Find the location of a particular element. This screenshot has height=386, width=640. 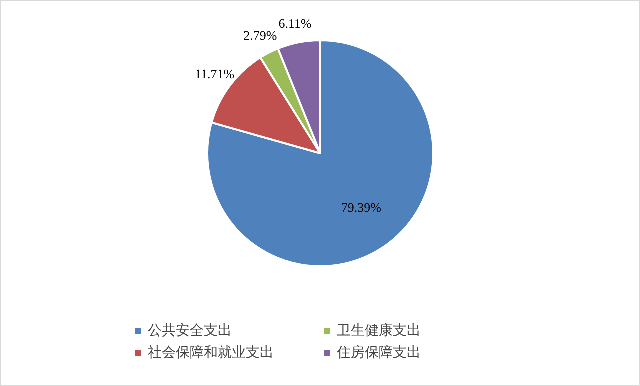

data-label: 79.39% is located at coordinates (361, 208).